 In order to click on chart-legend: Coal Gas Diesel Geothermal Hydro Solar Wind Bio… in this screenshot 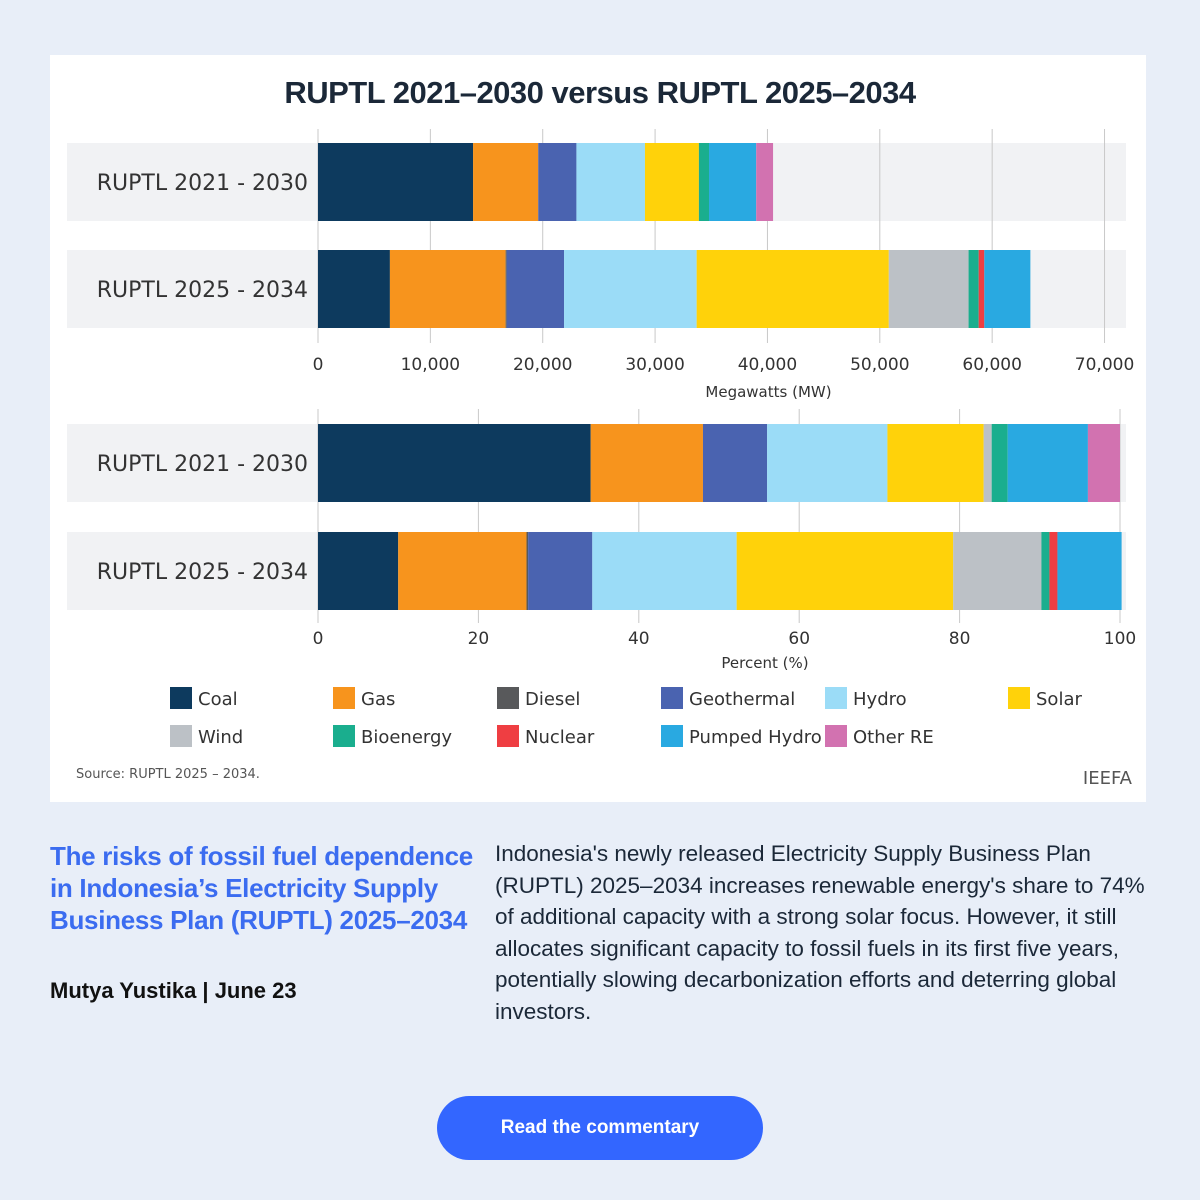, I will do `click(626, 717)`.